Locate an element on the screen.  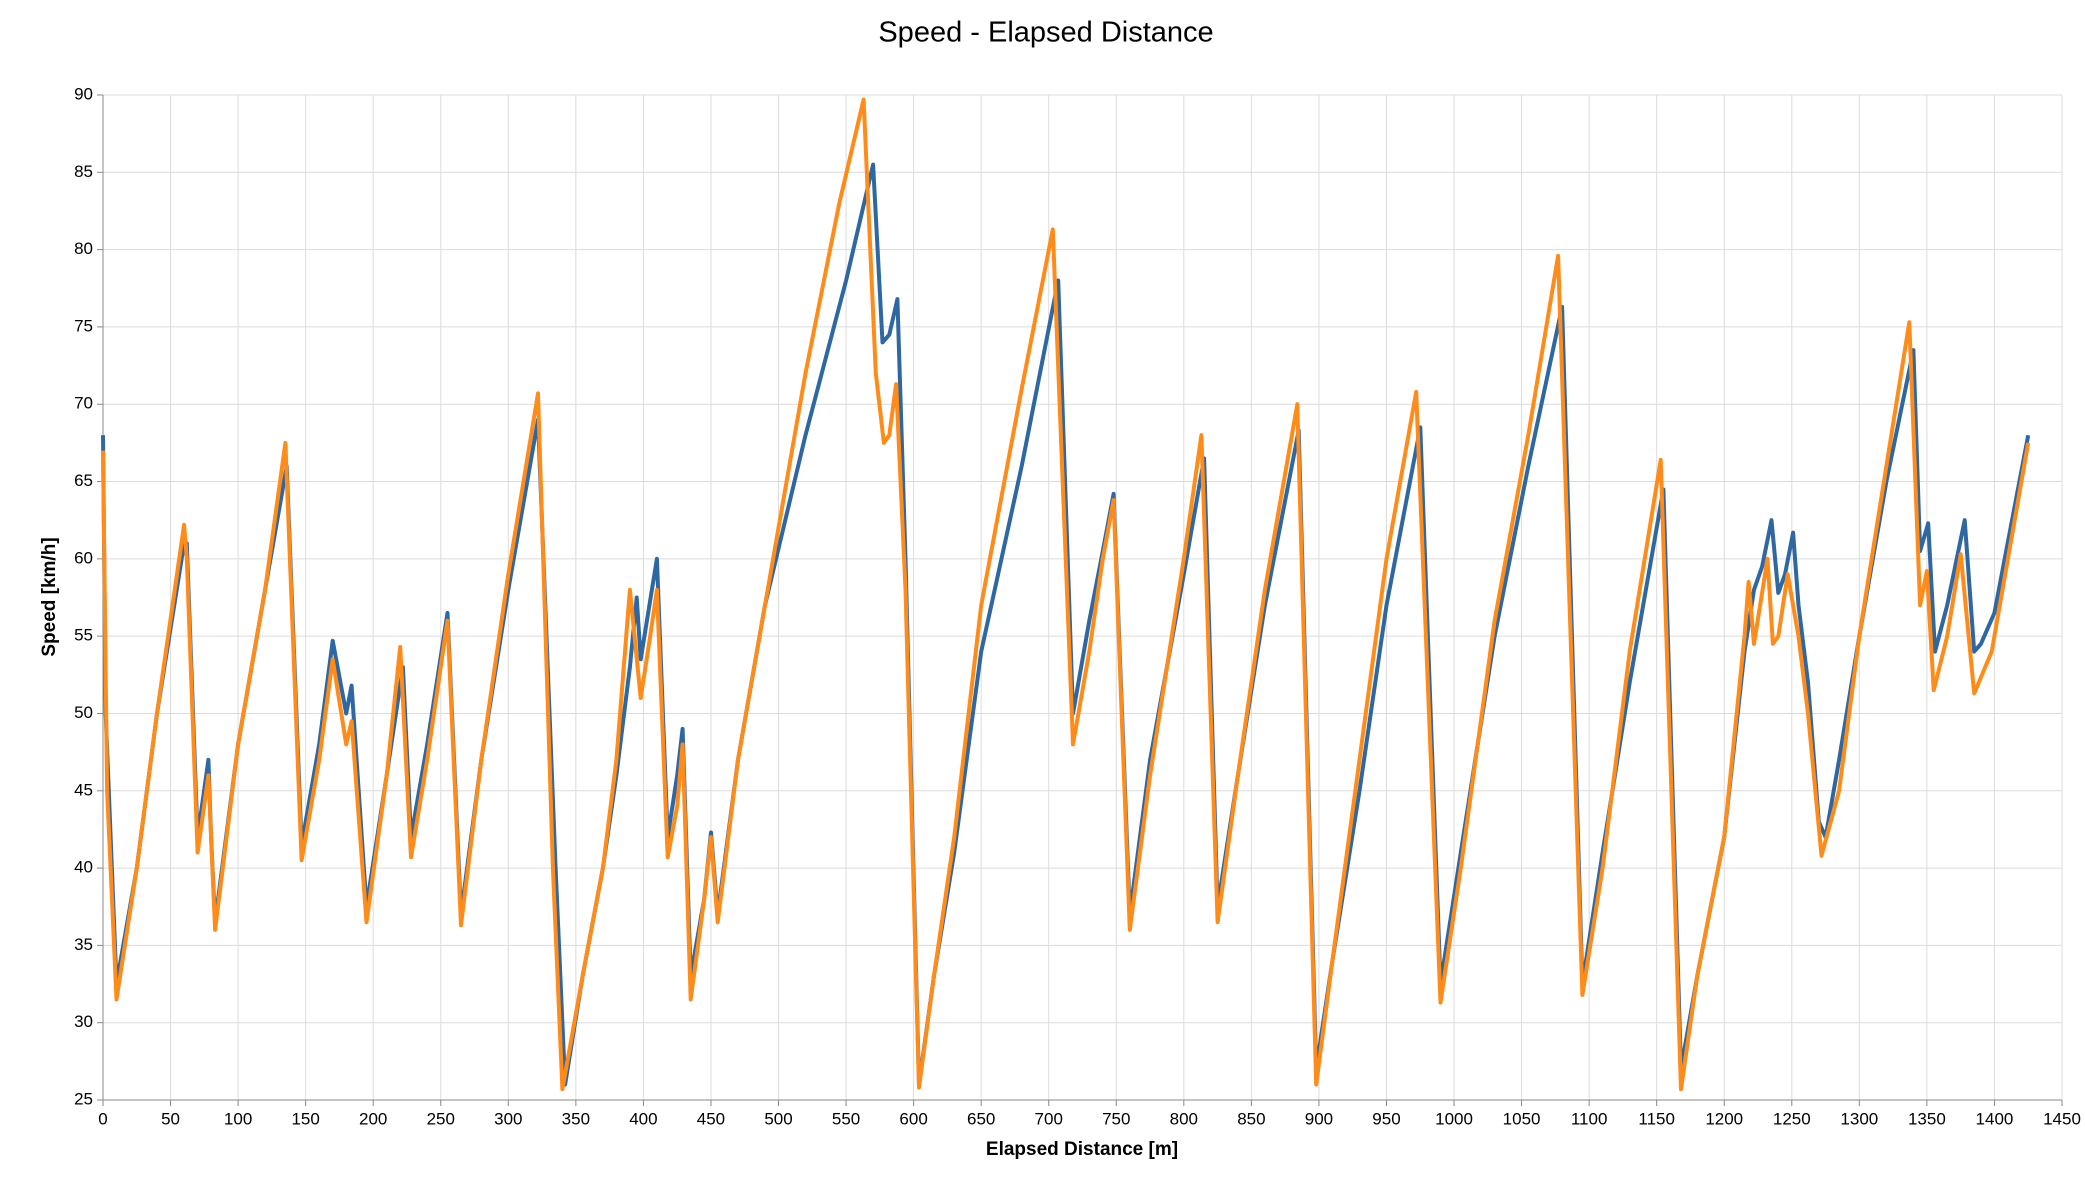
y-tick-label: 40 is located at coordinates (83, 867).